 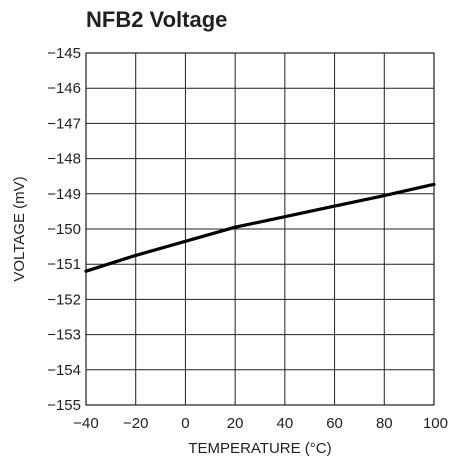 I want to click on x-tick-label: 80, so click(x=384, y=423).